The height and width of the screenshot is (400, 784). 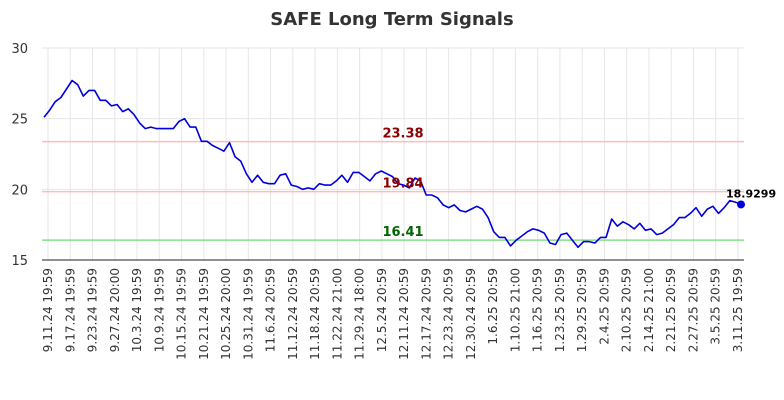 What do you see at coordinates (337, 314) in the screenshot?
I see `x-tick-label: 11.22.24 21:00` at bounding box center [337, 314].